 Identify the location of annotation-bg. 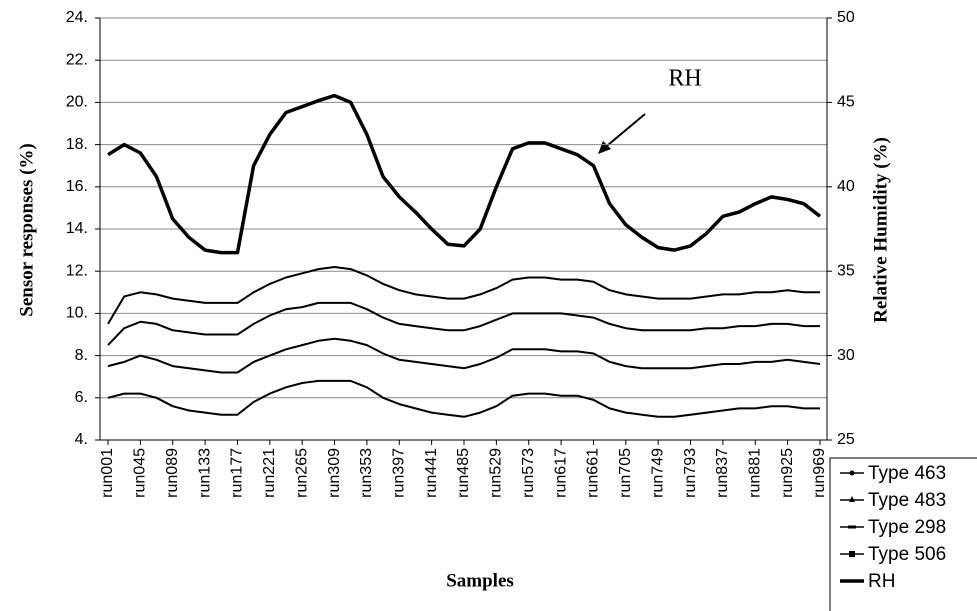
(692, 80).